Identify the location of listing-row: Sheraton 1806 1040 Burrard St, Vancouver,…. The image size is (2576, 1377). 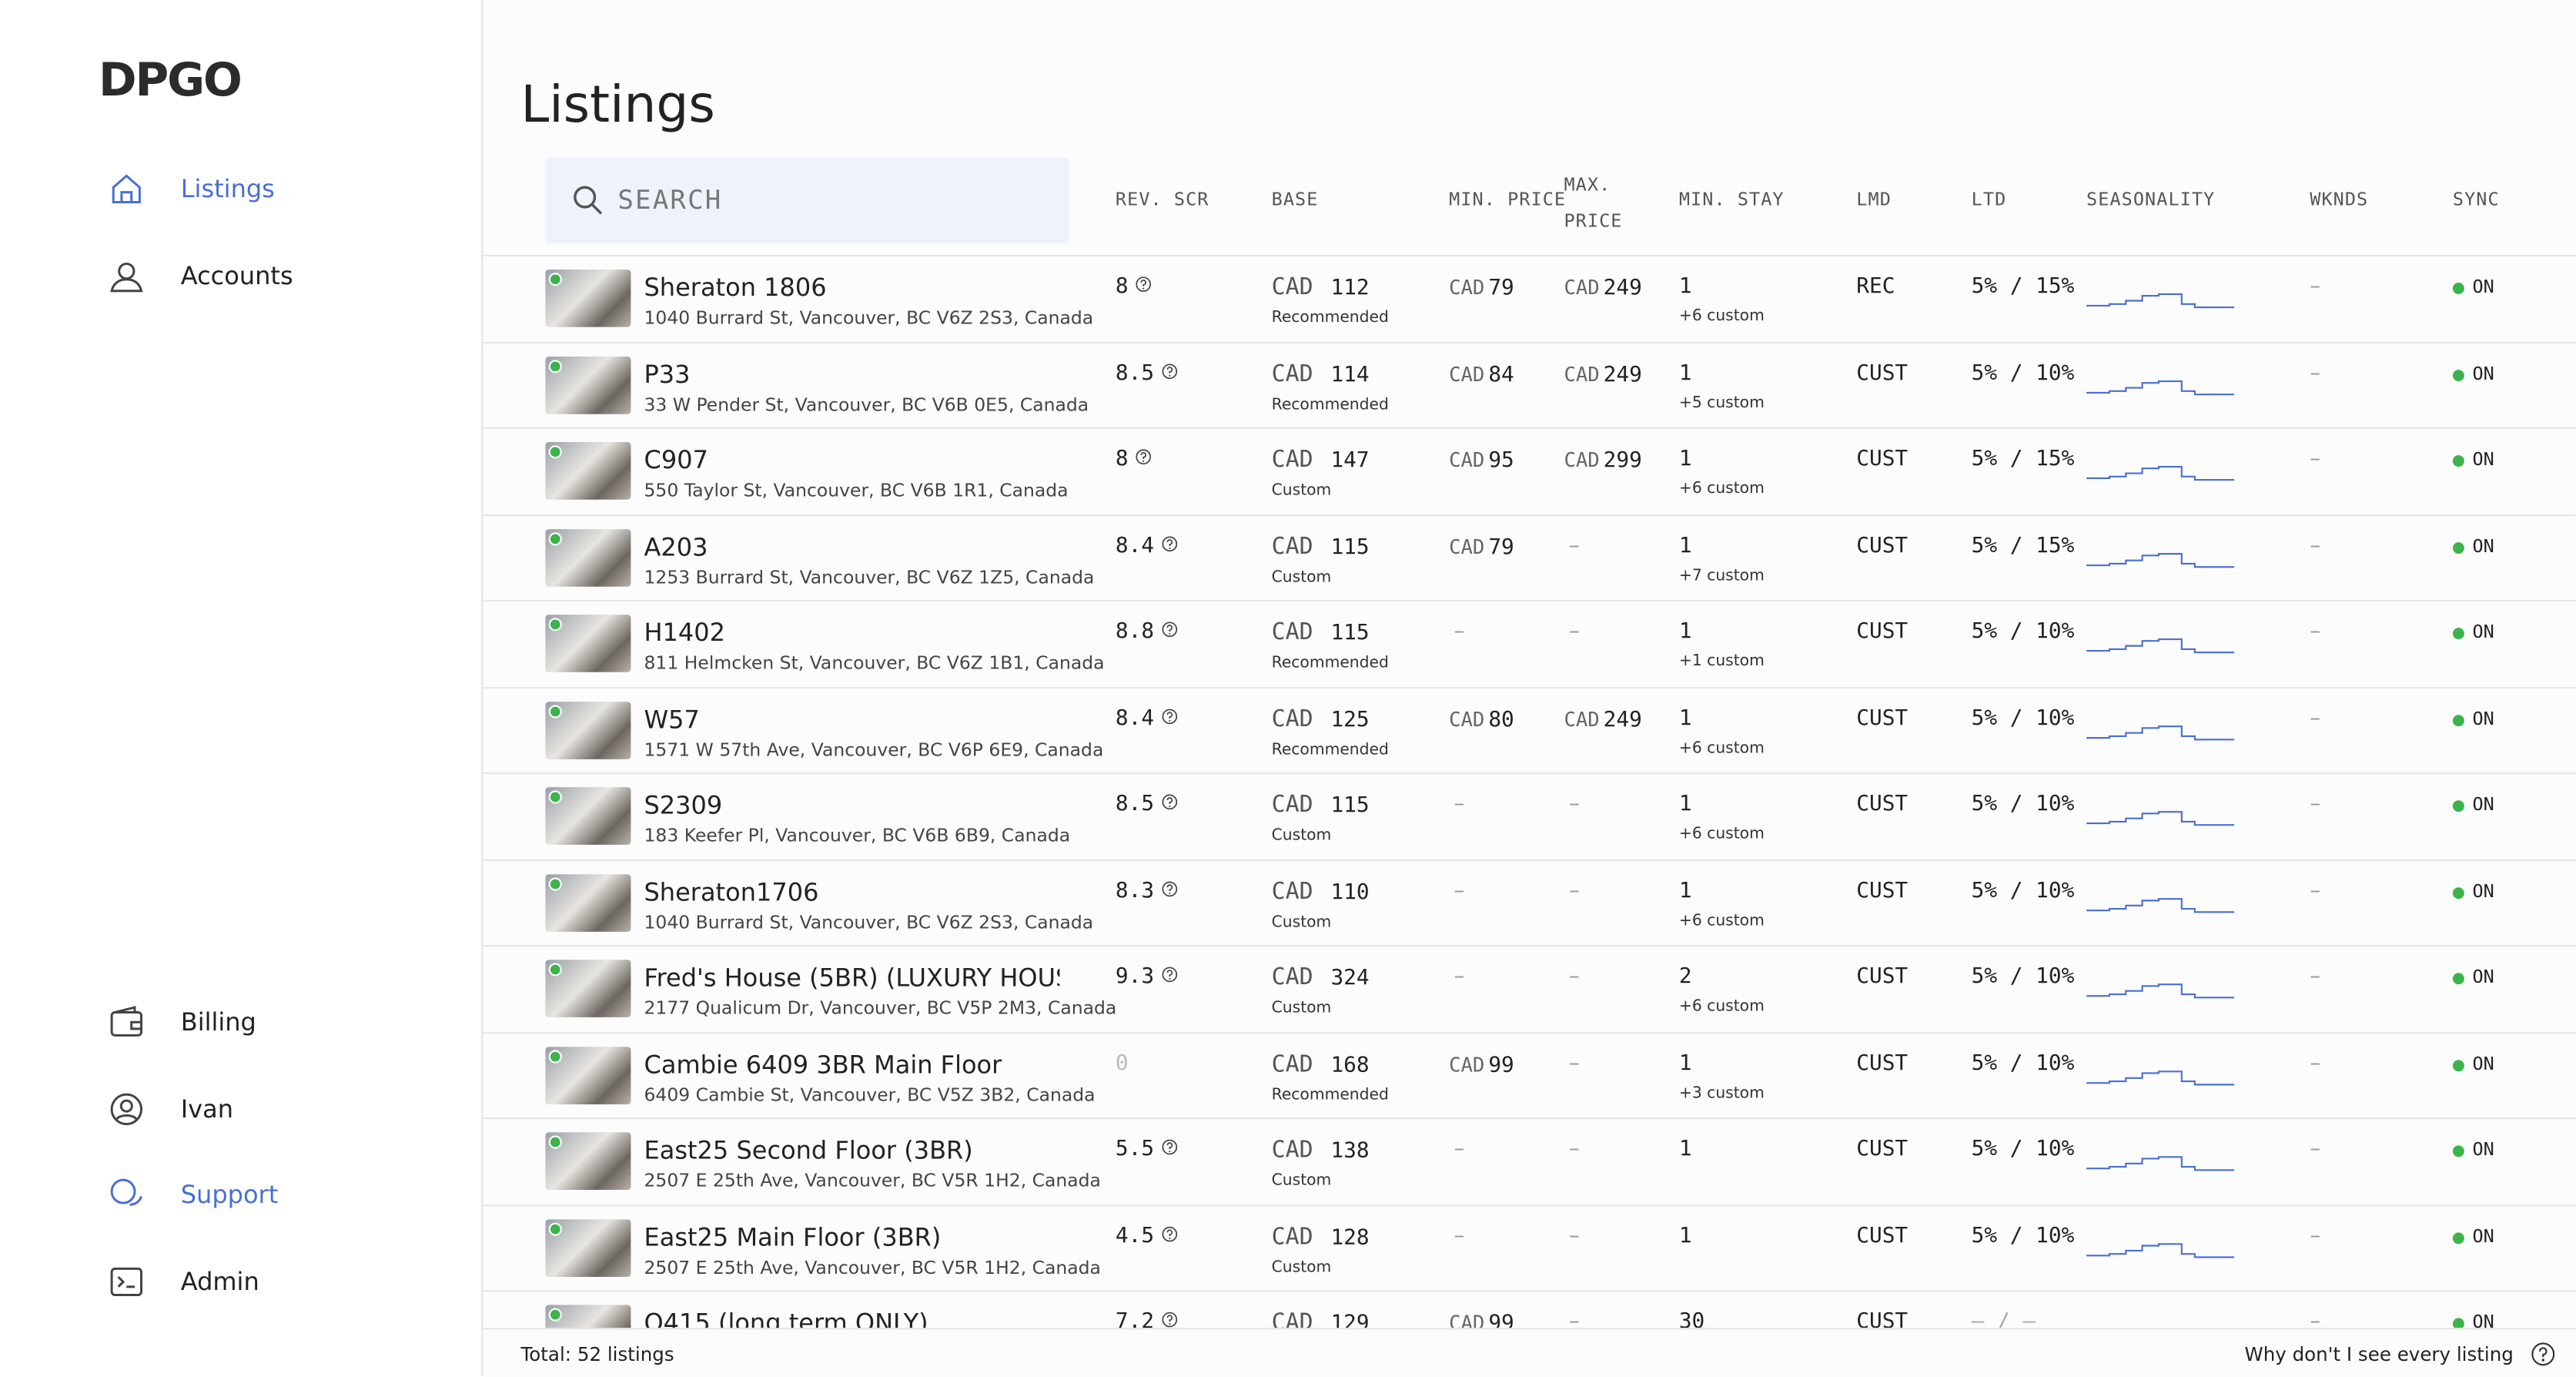
(1530, 298).